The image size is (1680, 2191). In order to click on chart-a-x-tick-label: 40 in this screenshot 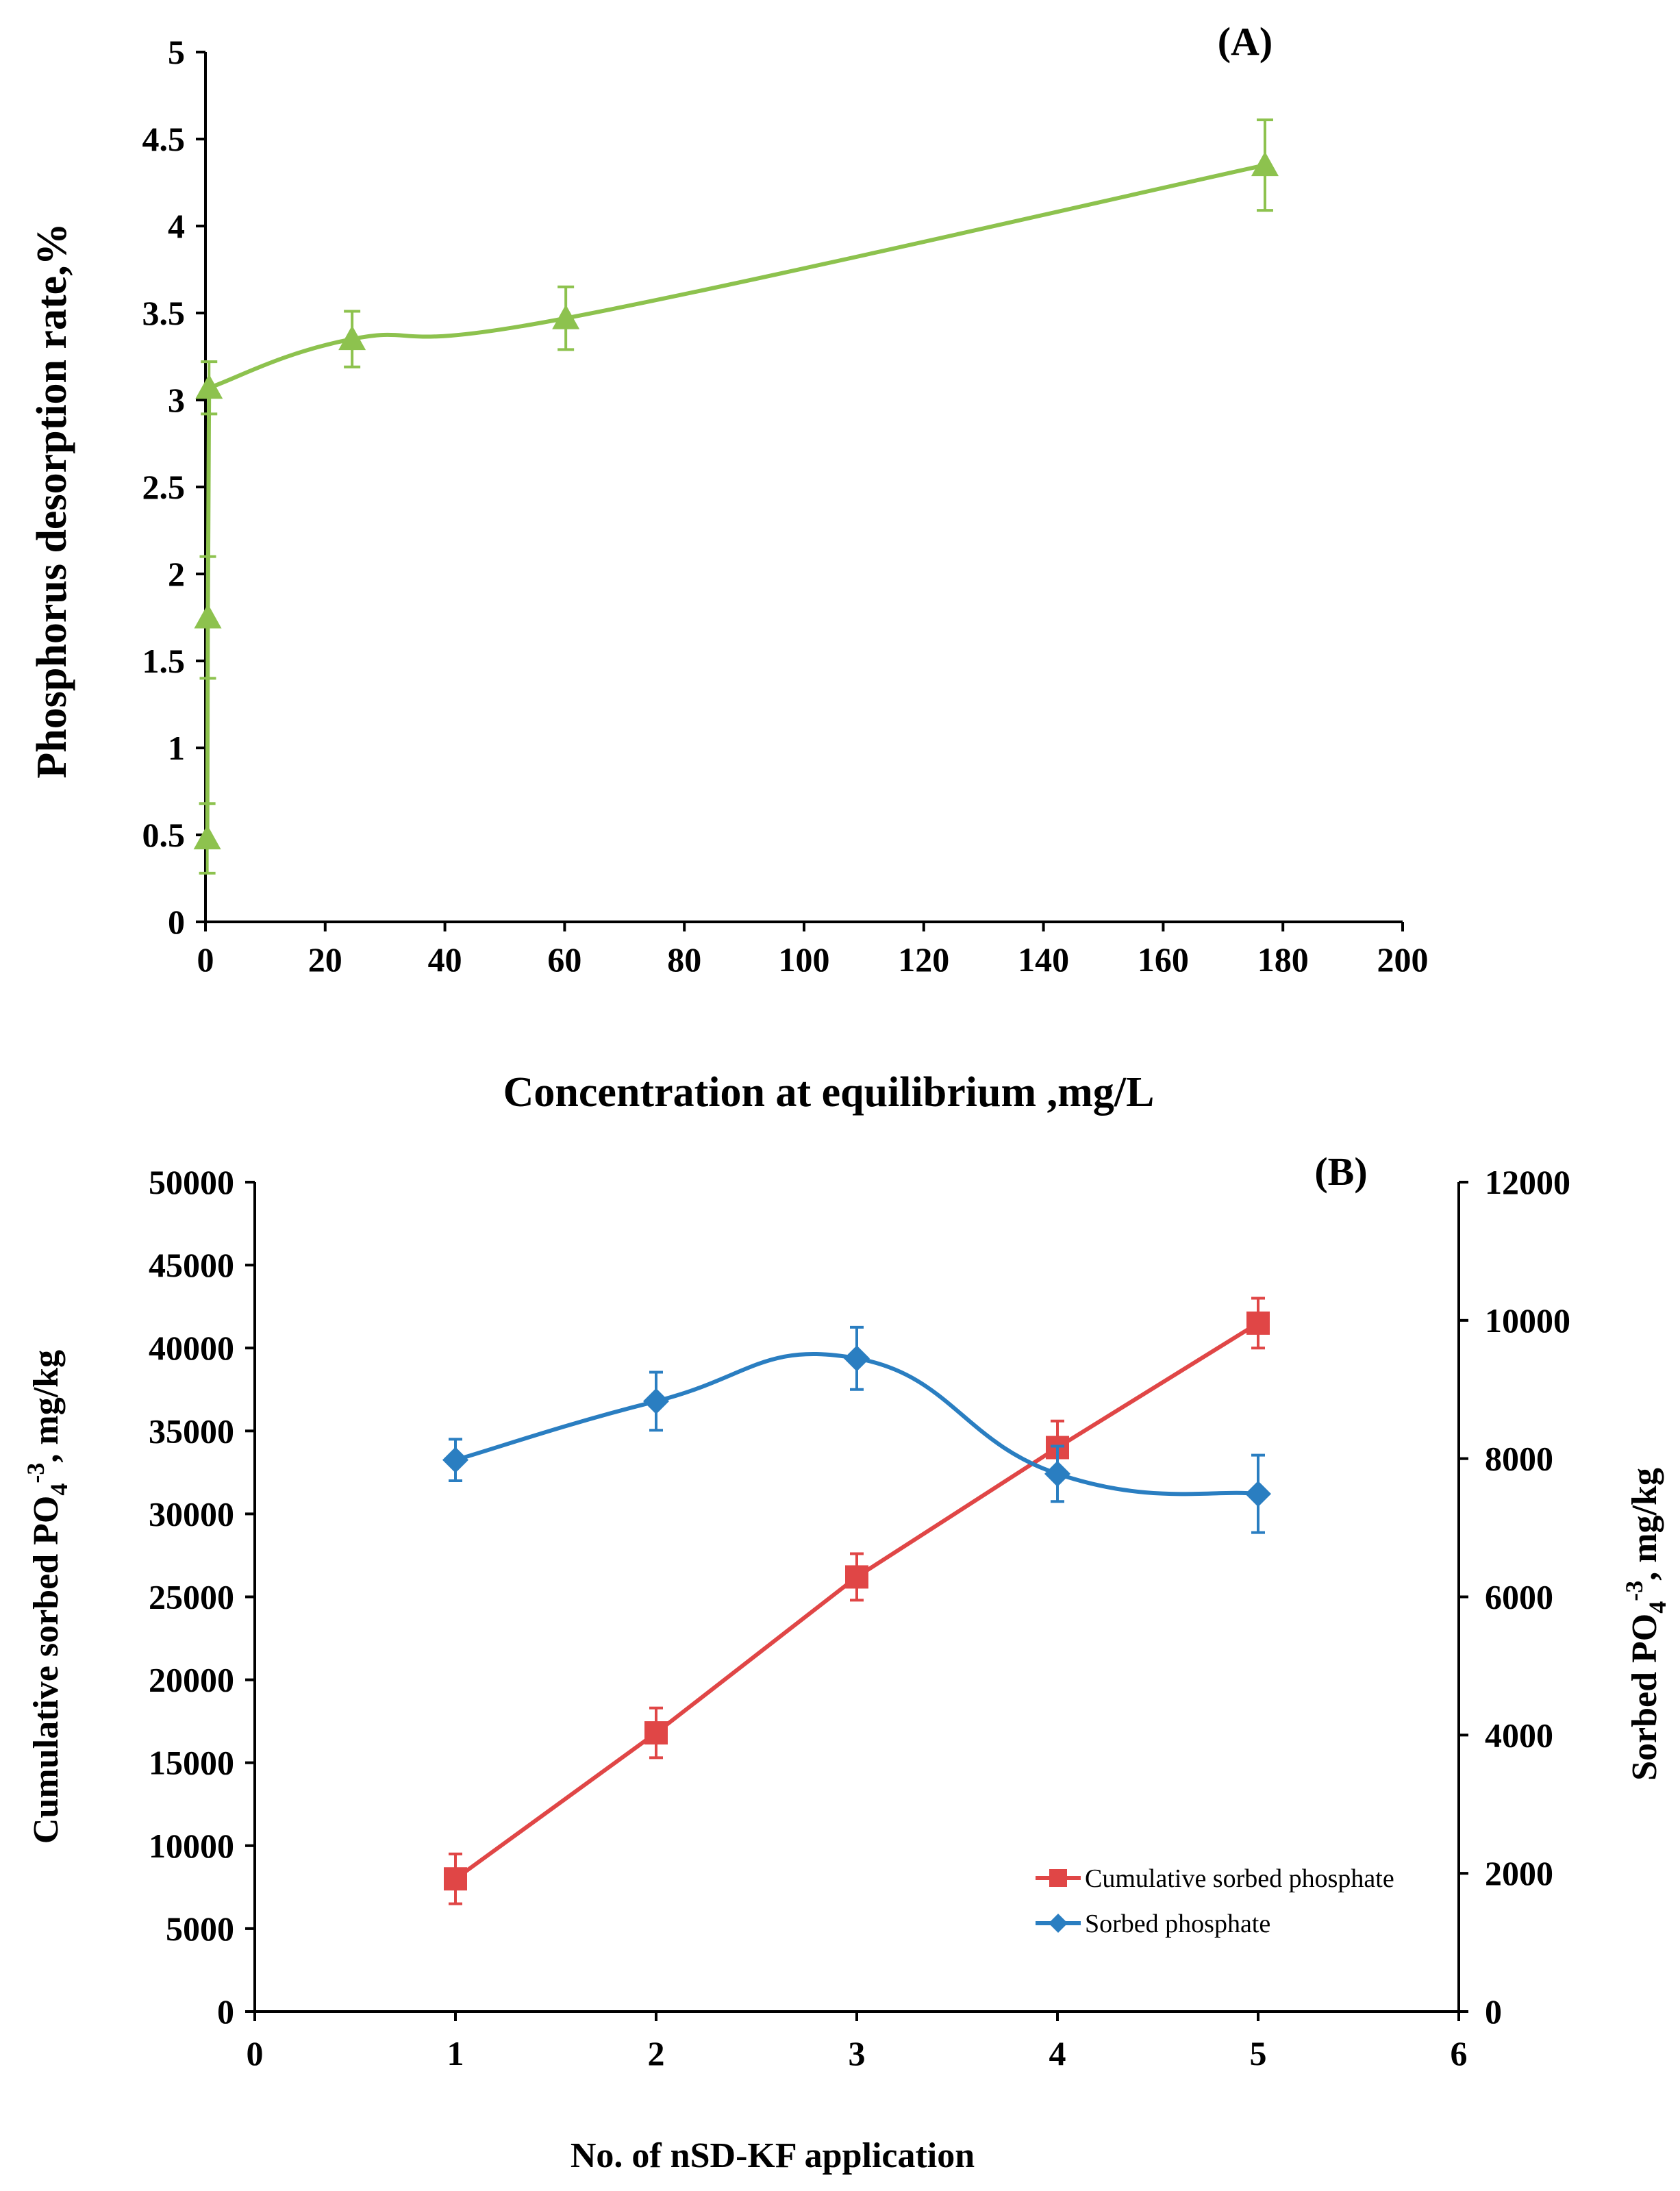, I will do `click(445, 959)`.